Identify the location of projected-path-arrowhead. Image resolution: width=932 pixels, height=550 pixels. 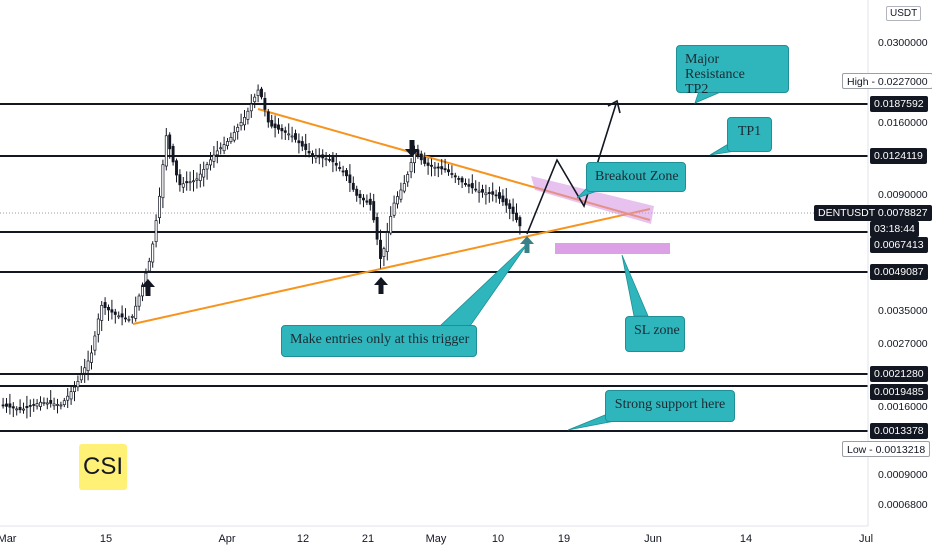
(614, 106).